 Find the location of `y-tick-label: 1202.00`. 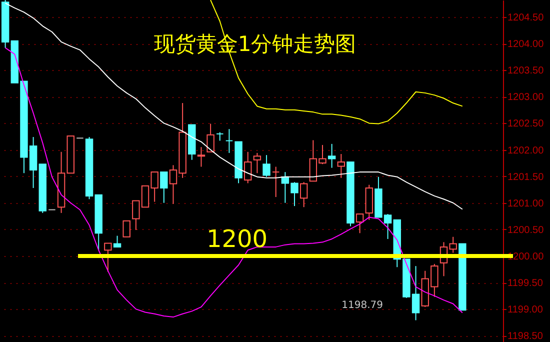

y-tick-label: 1202.00 is located at coordinates (526, 150).